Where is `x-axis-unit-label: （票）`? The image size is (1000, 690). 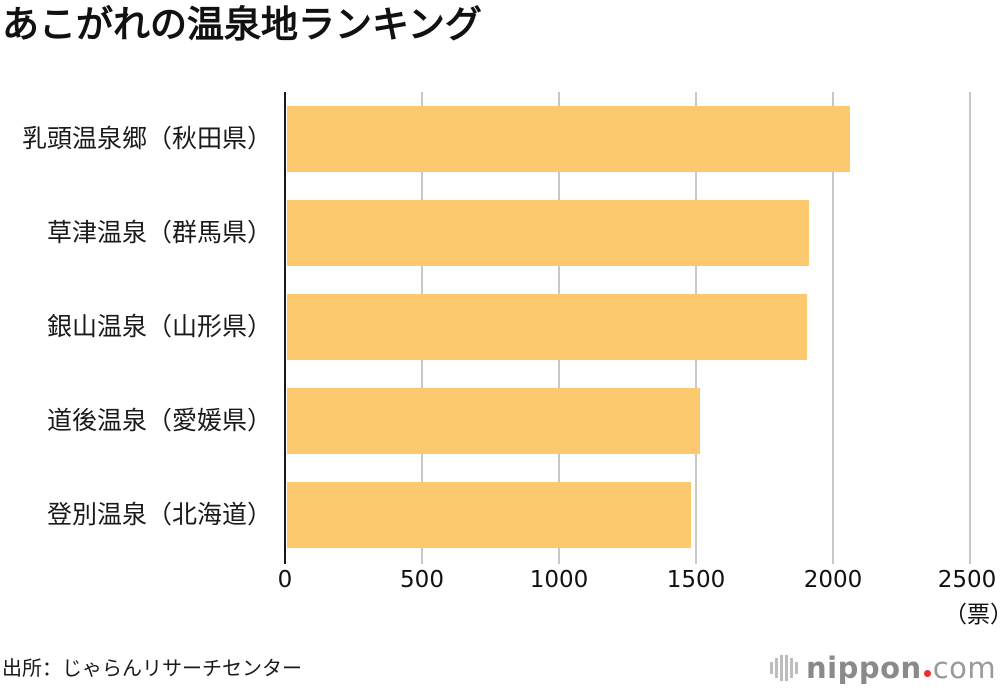 x-axis-unit-label: （票） is located at coordinates (972, 615).